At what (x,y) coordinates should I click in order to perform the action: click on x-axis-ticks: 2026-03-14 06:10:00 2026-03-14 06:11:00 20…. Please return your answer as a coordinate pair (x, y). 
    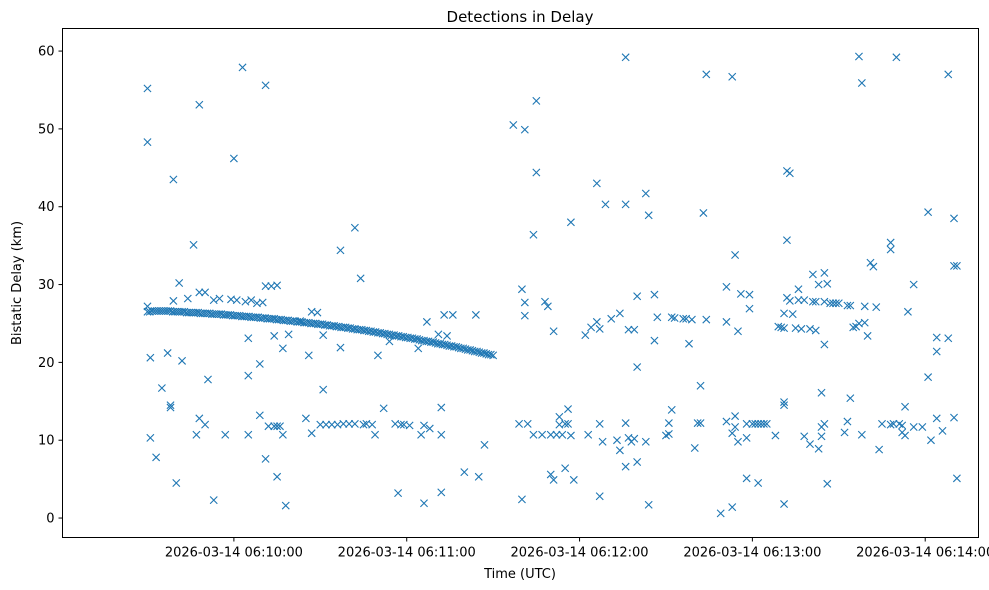
    Looking at the image, I should click on (577, 549).